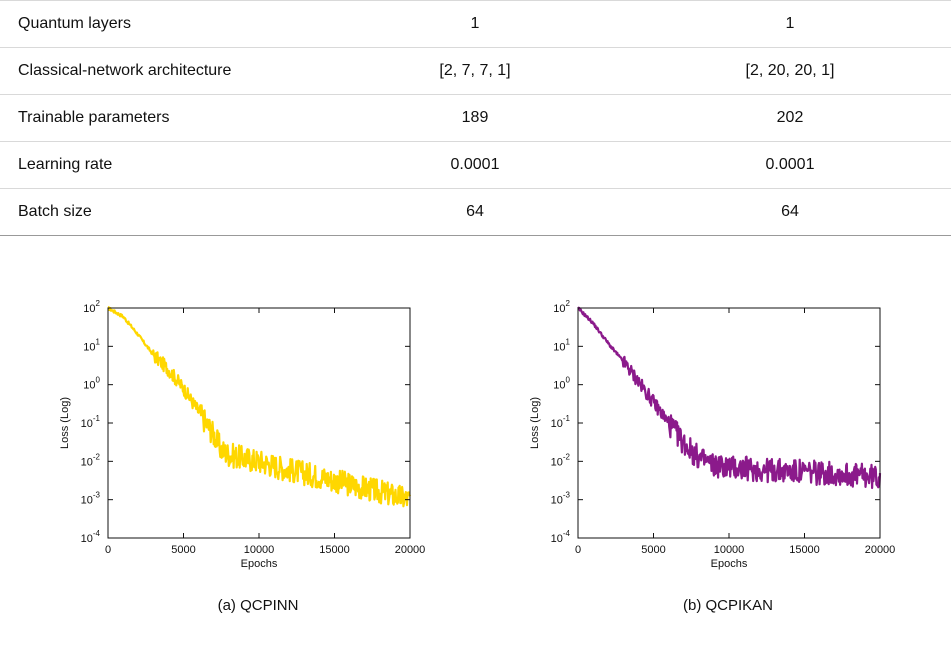  I want to click on row-label: Batch size, so click(55, 211).